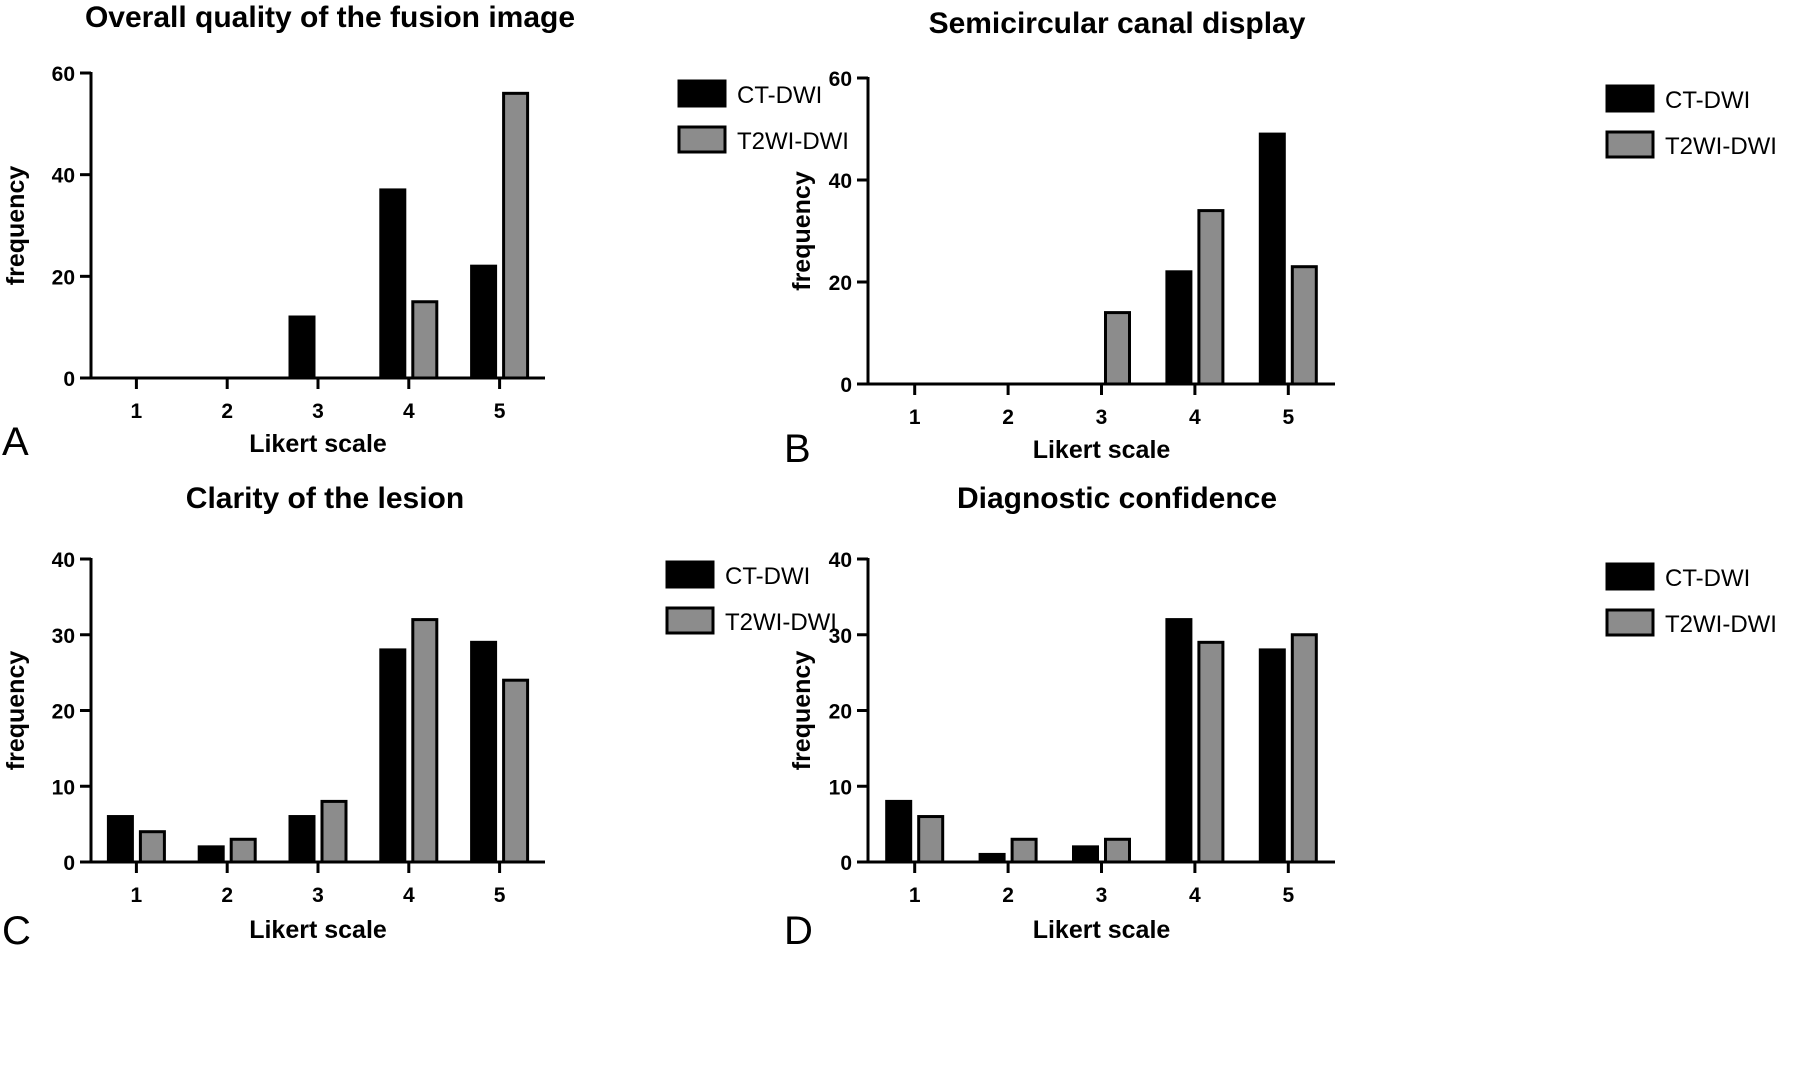  What do you see at coordinates (15, 442) in the screenshot?
I see `panel-label: A` at bounding box center [15, 442].